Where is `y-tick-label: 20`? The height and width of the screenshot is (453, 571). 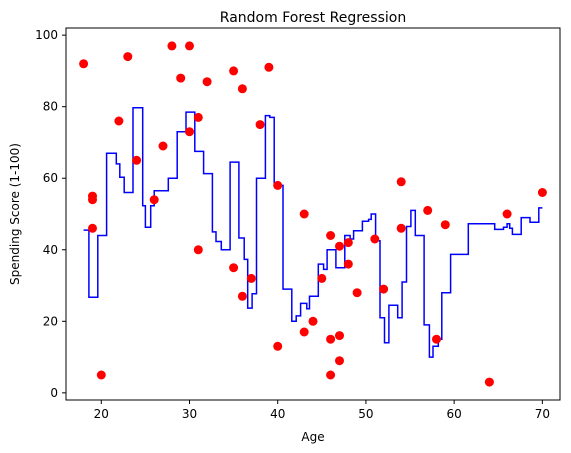 y-tick-label: 20 is located at coordinates (50, 321).